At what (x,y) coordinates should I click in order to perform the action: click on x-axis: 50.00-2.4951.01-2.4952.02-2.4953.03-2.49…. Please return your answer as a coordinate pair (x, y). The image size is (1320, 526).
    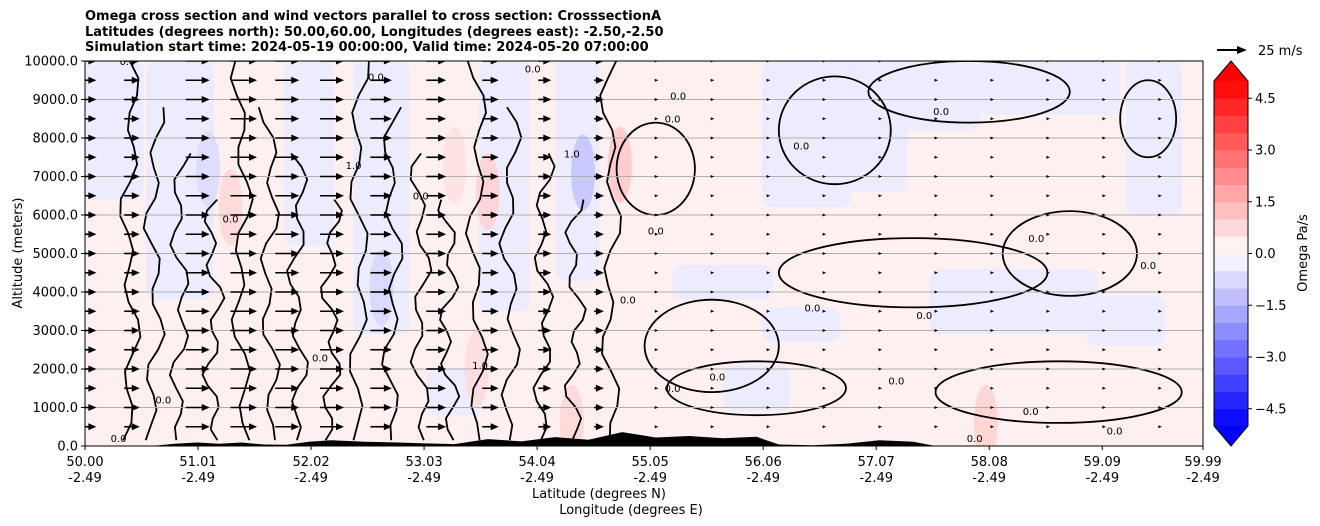
    Looking at the image, I should click on (644, 466).